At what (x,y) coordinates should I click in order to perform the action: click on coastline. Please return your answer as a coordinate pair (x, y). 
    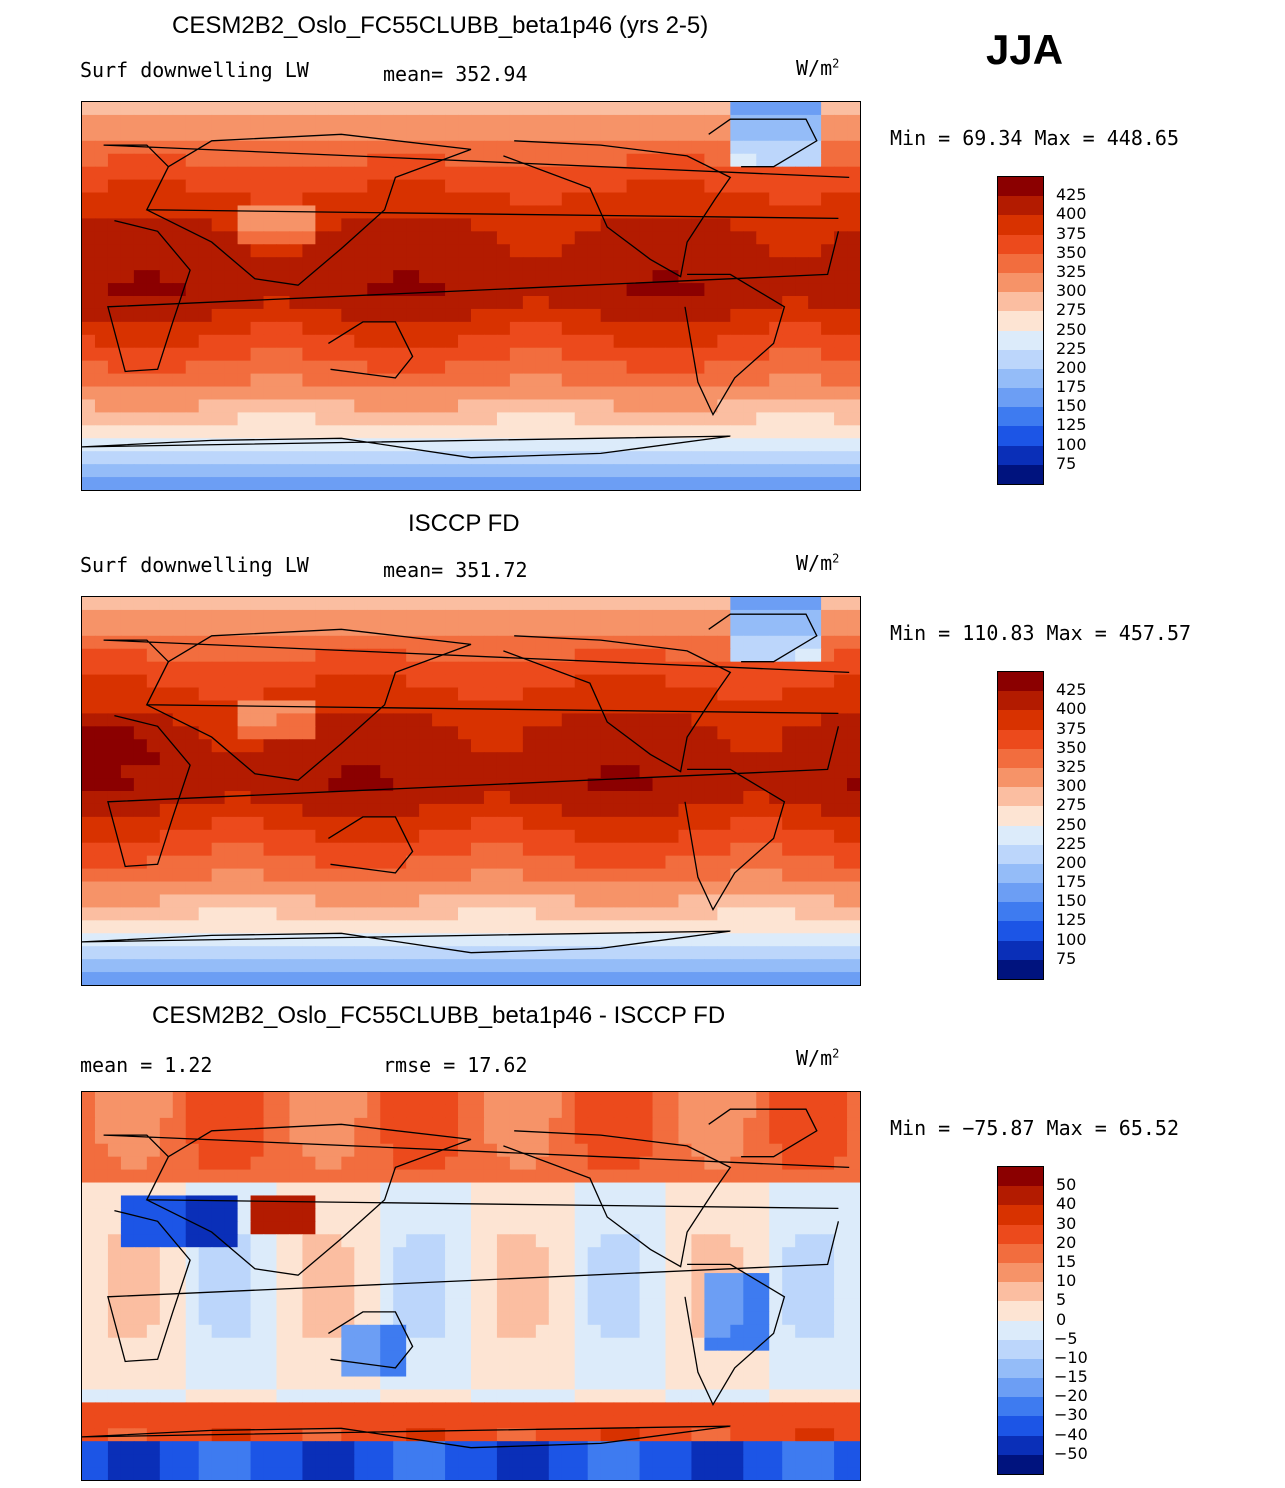
    Looking at the image, I should click on (476, 182).